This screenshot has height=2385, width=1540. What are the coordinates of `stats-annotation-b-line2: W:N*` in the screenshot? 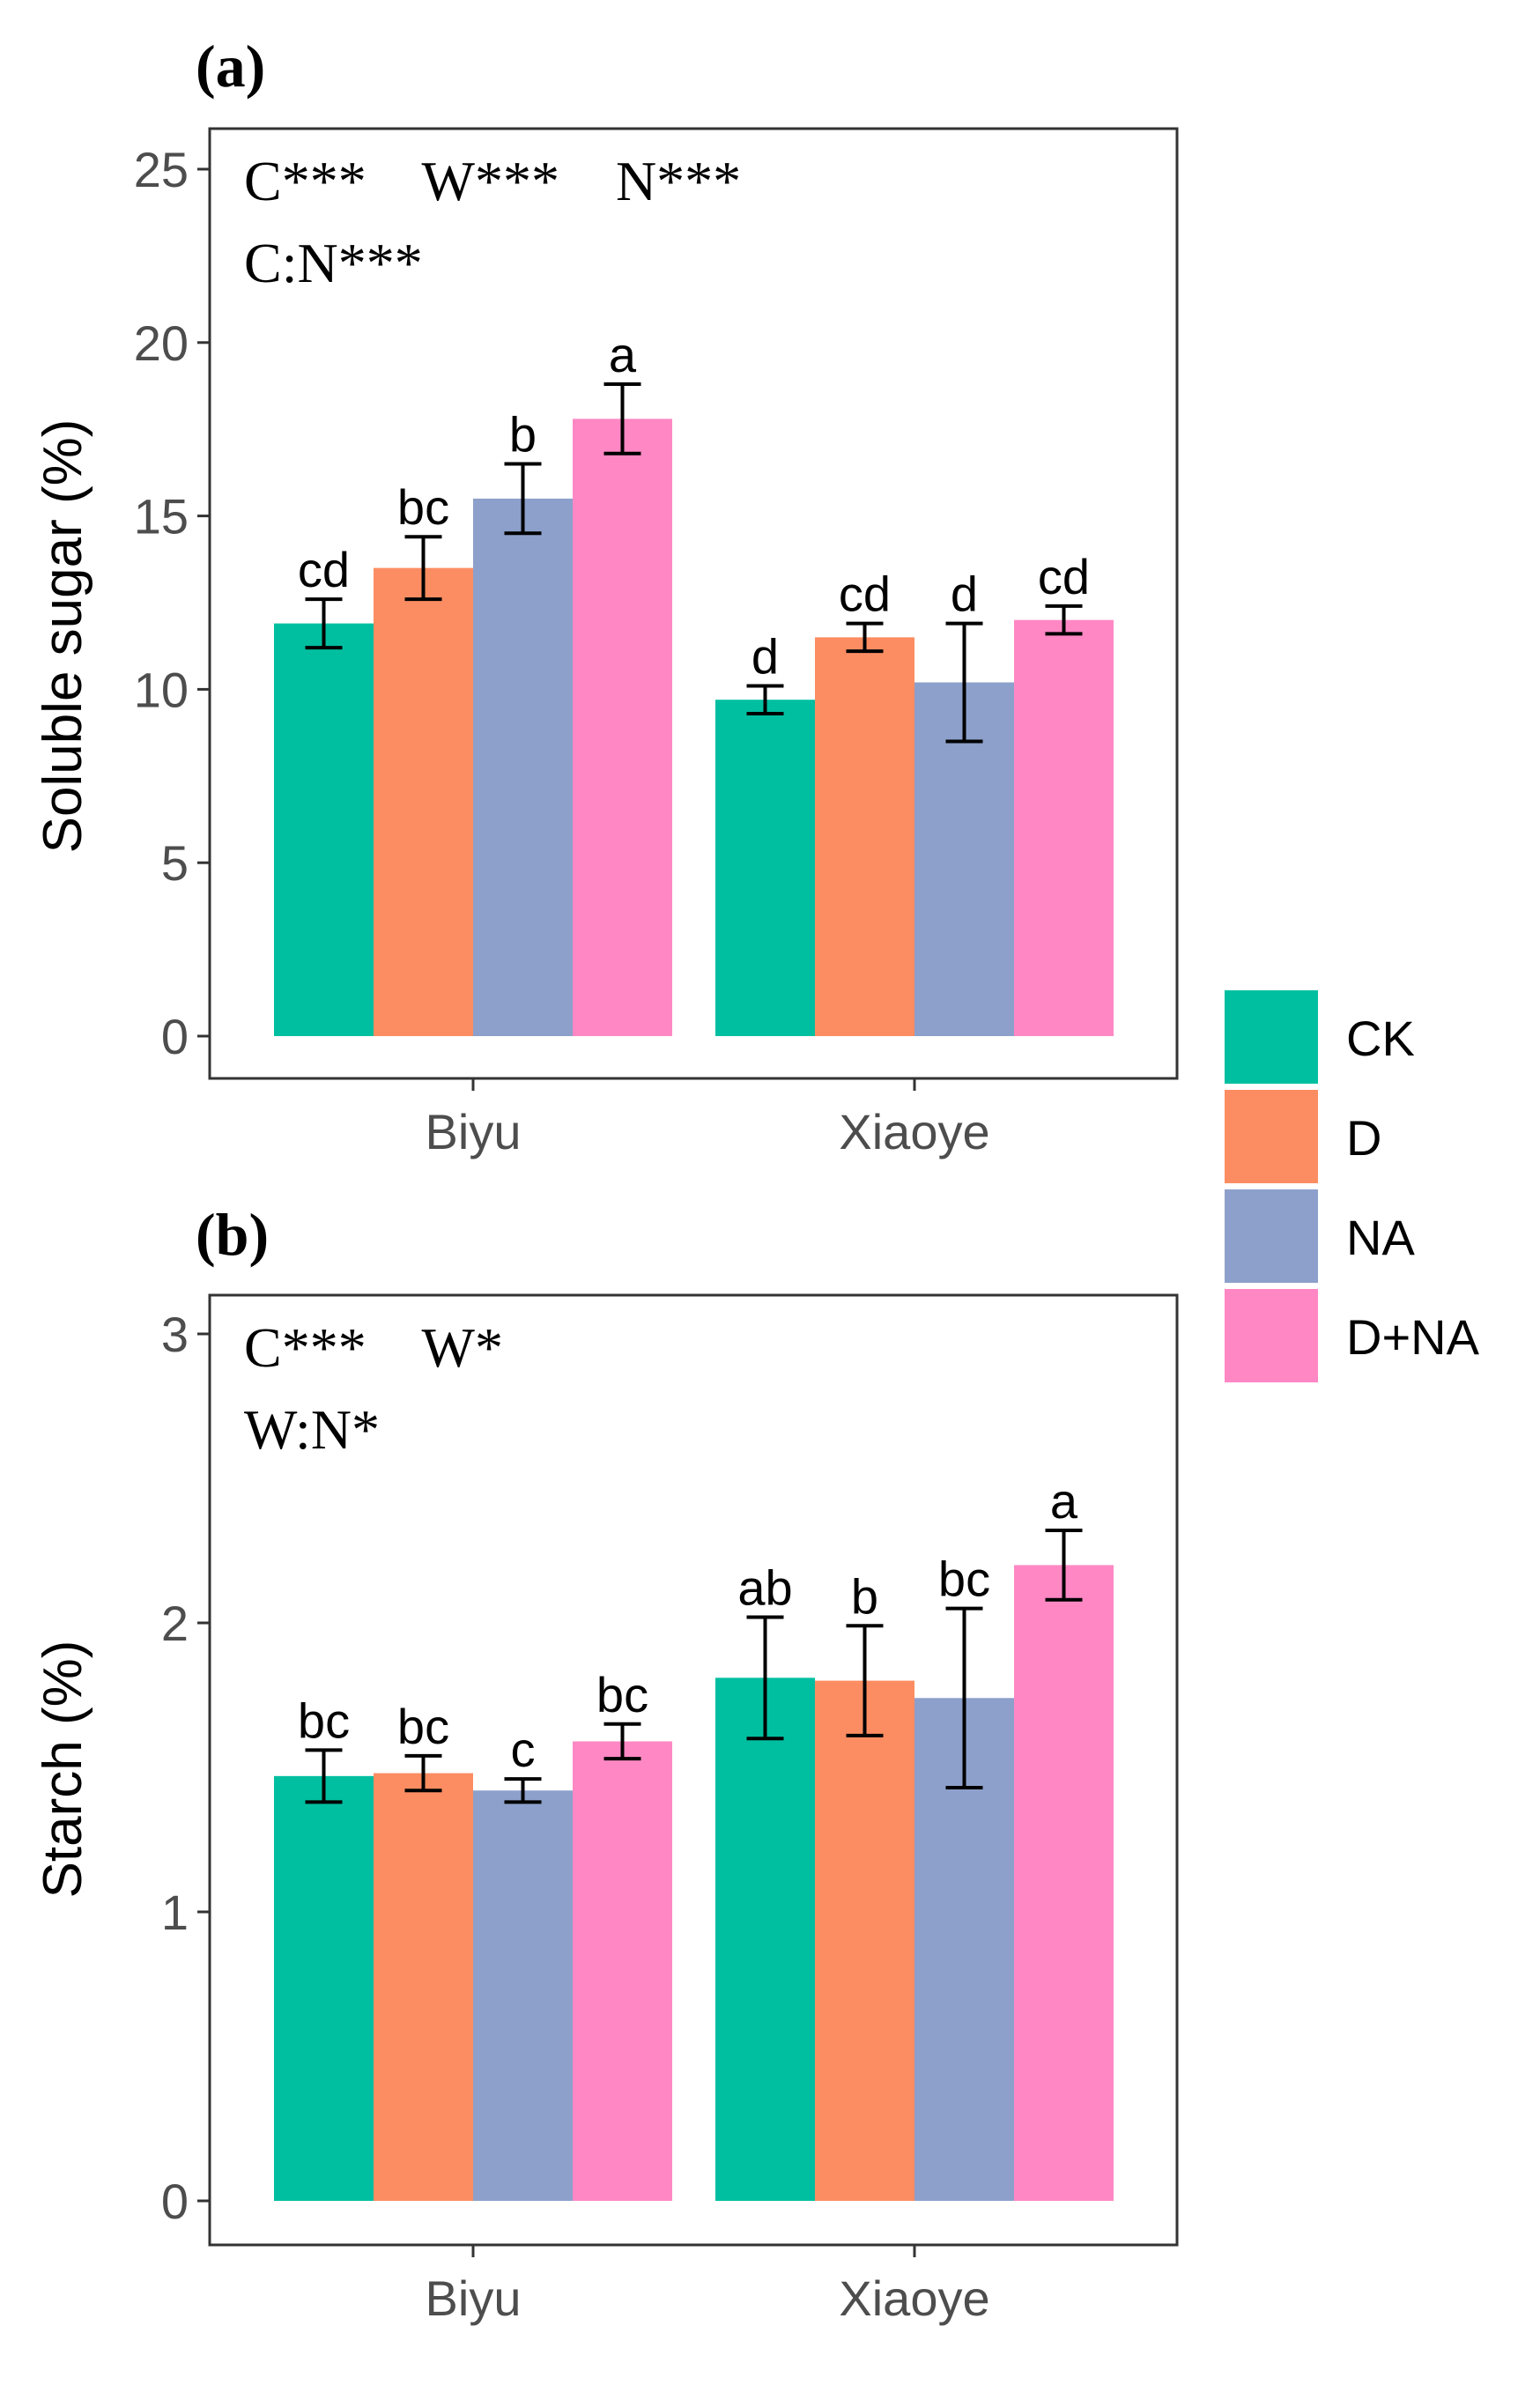 It's located at (312, 1429).